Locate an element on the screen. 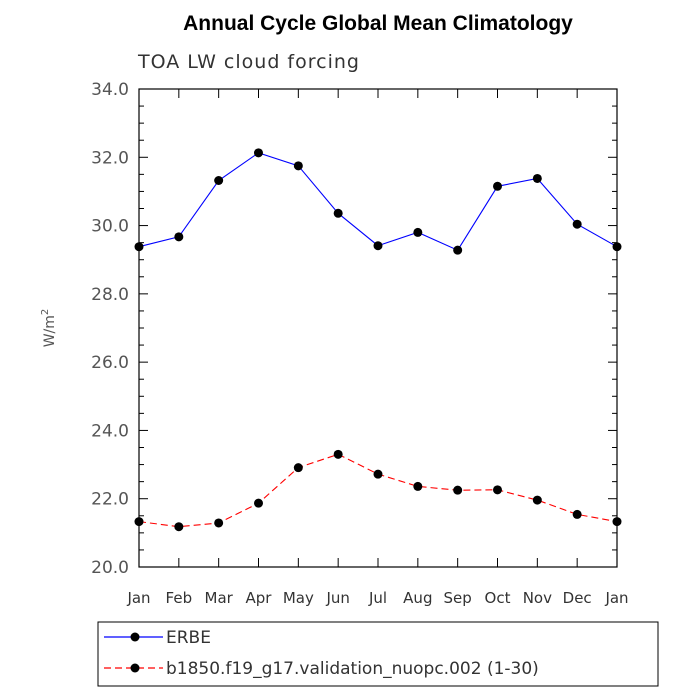  y-tick-label: 26.0 is located at coordinates (110, 363).